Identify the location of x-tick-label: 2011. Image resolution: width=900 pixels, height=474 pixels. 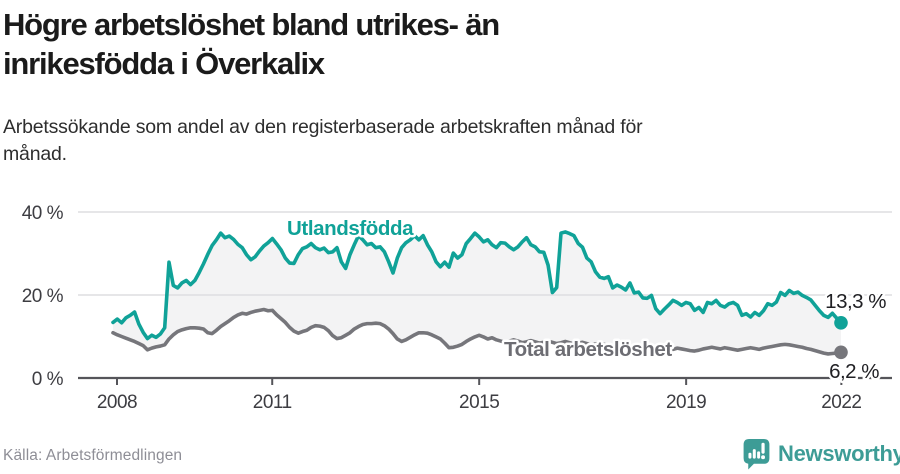
(272, 402).